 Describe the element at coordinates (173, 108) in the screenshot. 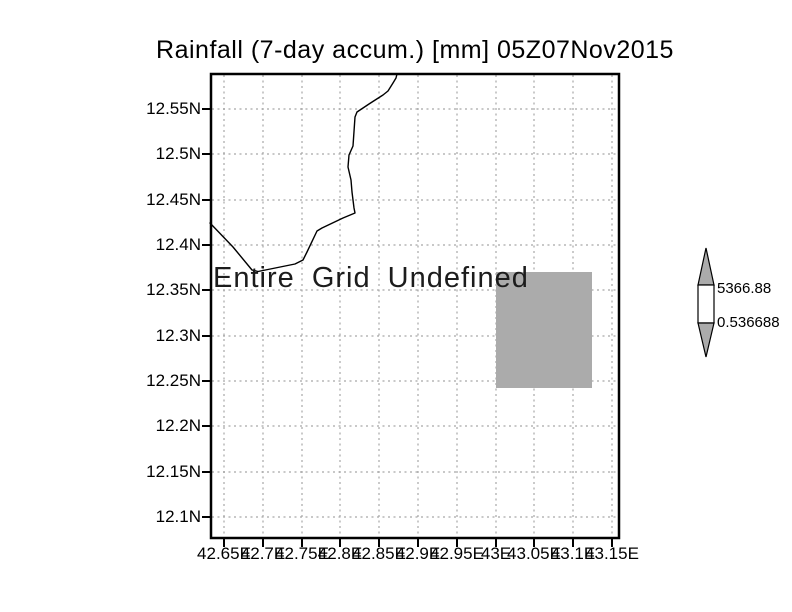

I see `y-axis-label: 12.55N` at that location.